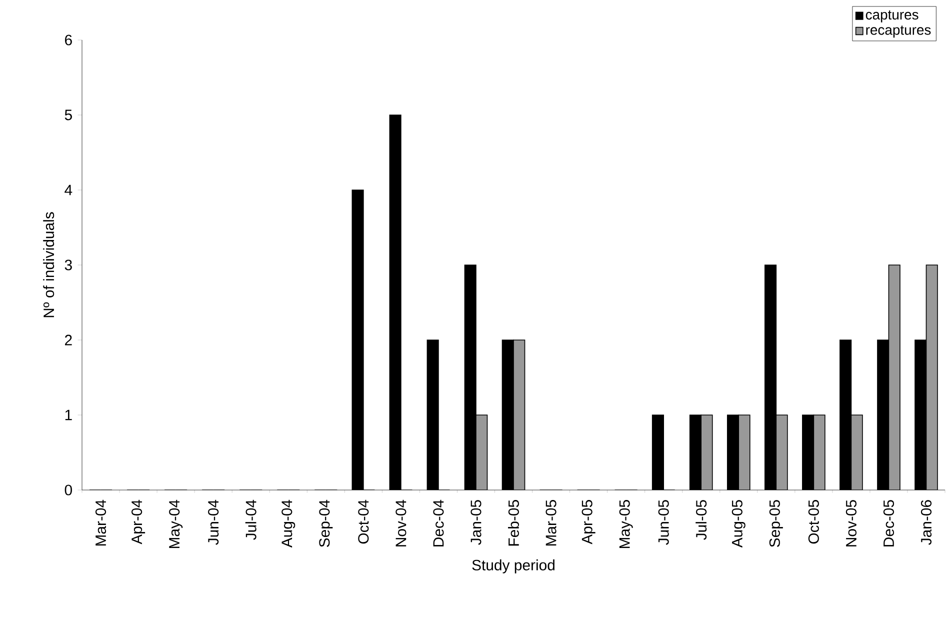 The height and width of the screenshot is (635, 949). Describe the element at coordinates (68, 190) in the screenshot. I see `y-tick-label: 4` at that location.